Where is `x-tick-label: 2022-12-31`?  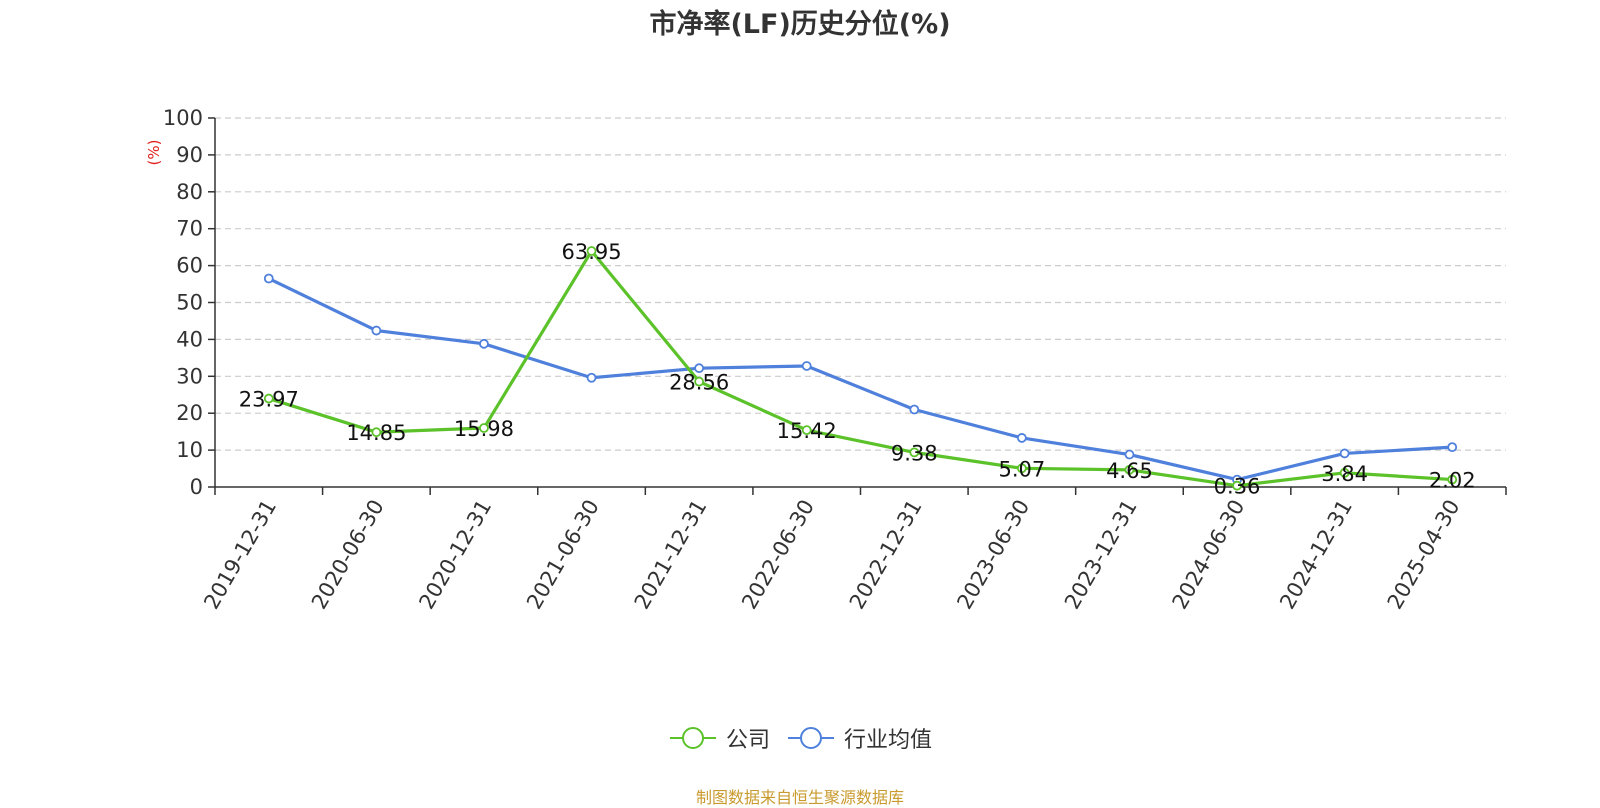 x-tick-label: 2022-12-31 is located at coordinates (886, 555).